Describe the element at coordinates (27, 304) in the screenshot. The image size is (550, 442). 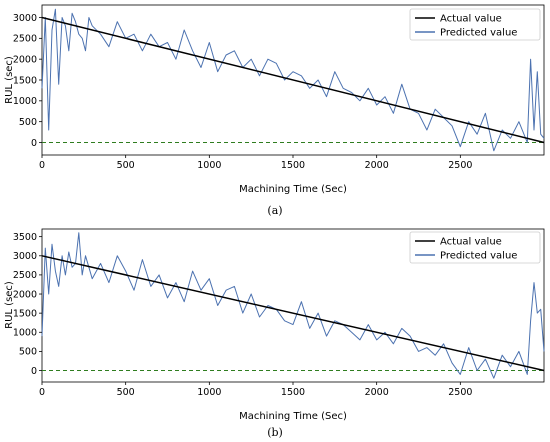
I see `y-tick-group: 0 500 1000 1500 2000 2500 3000 3500` at that location.